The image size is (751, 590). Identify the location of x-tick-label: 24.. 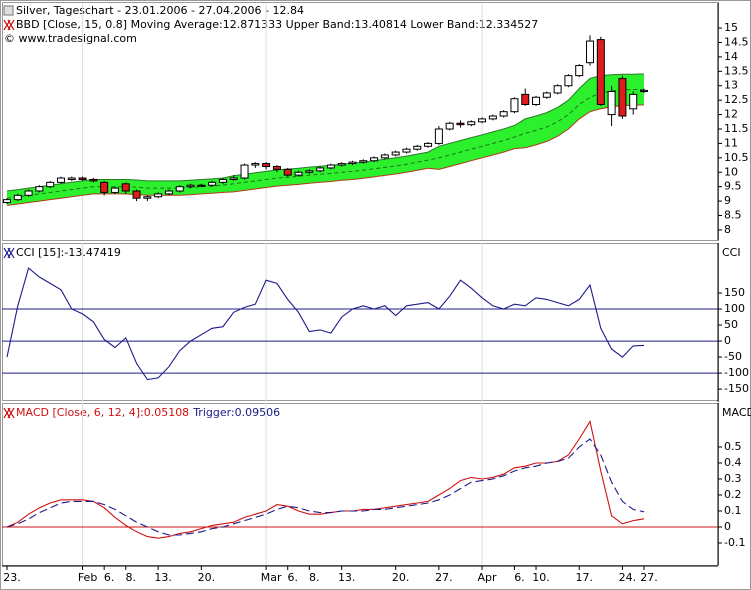
(628, 577).